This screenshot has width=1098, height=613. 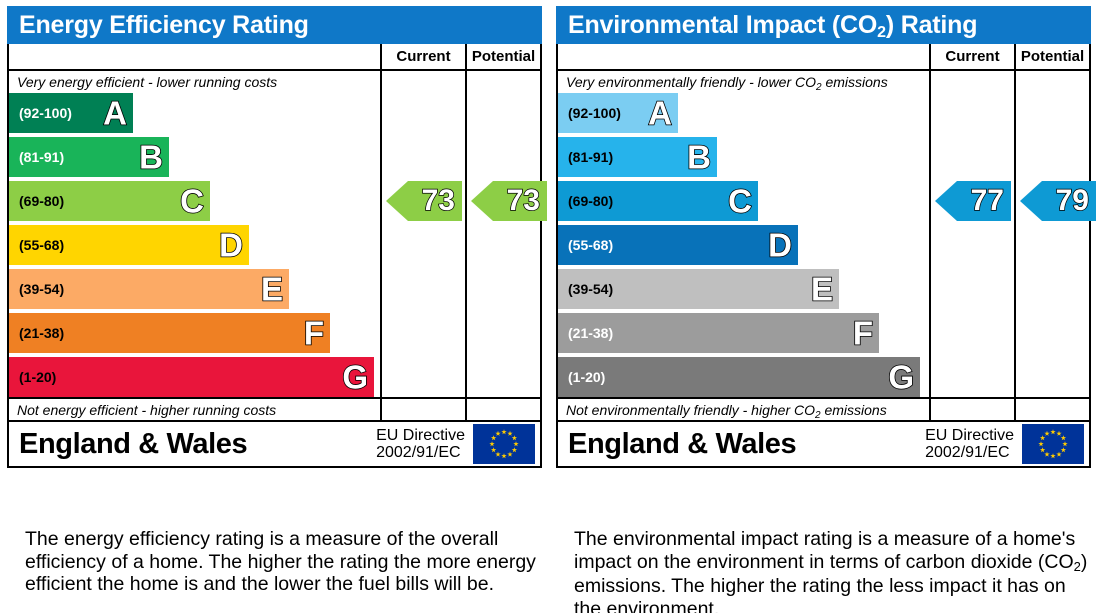 I want to click on co2-panel-title-subscript: 2, so click(x=881, y=32).